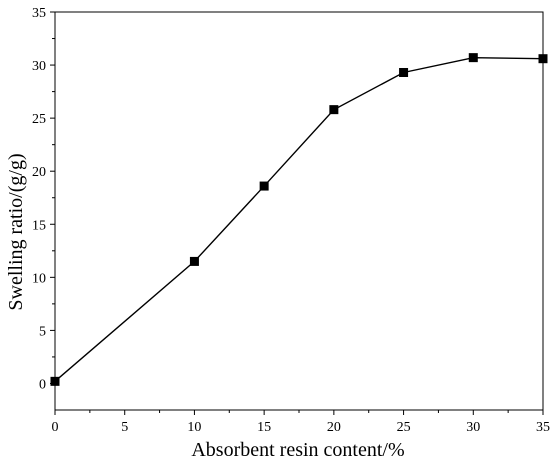 The width and height of the screenshot is (550, 462). Describe the element at coordinates (124, 427) in the screenshot. I see `x-tick-label: 5` at that location.